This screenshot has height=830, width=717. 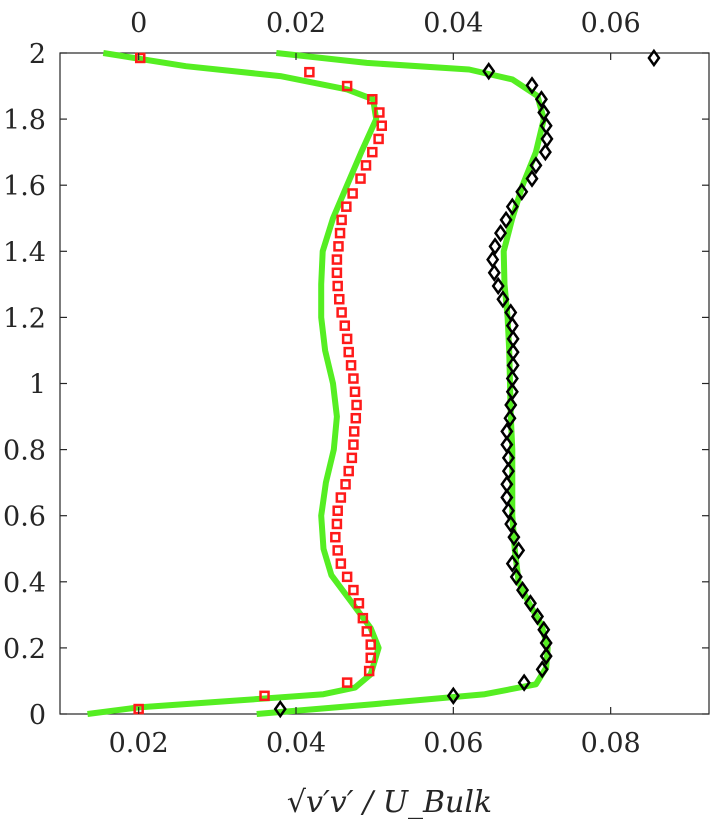 I want to click on left-tick-label: 0.8, so click(x=24, y=451).